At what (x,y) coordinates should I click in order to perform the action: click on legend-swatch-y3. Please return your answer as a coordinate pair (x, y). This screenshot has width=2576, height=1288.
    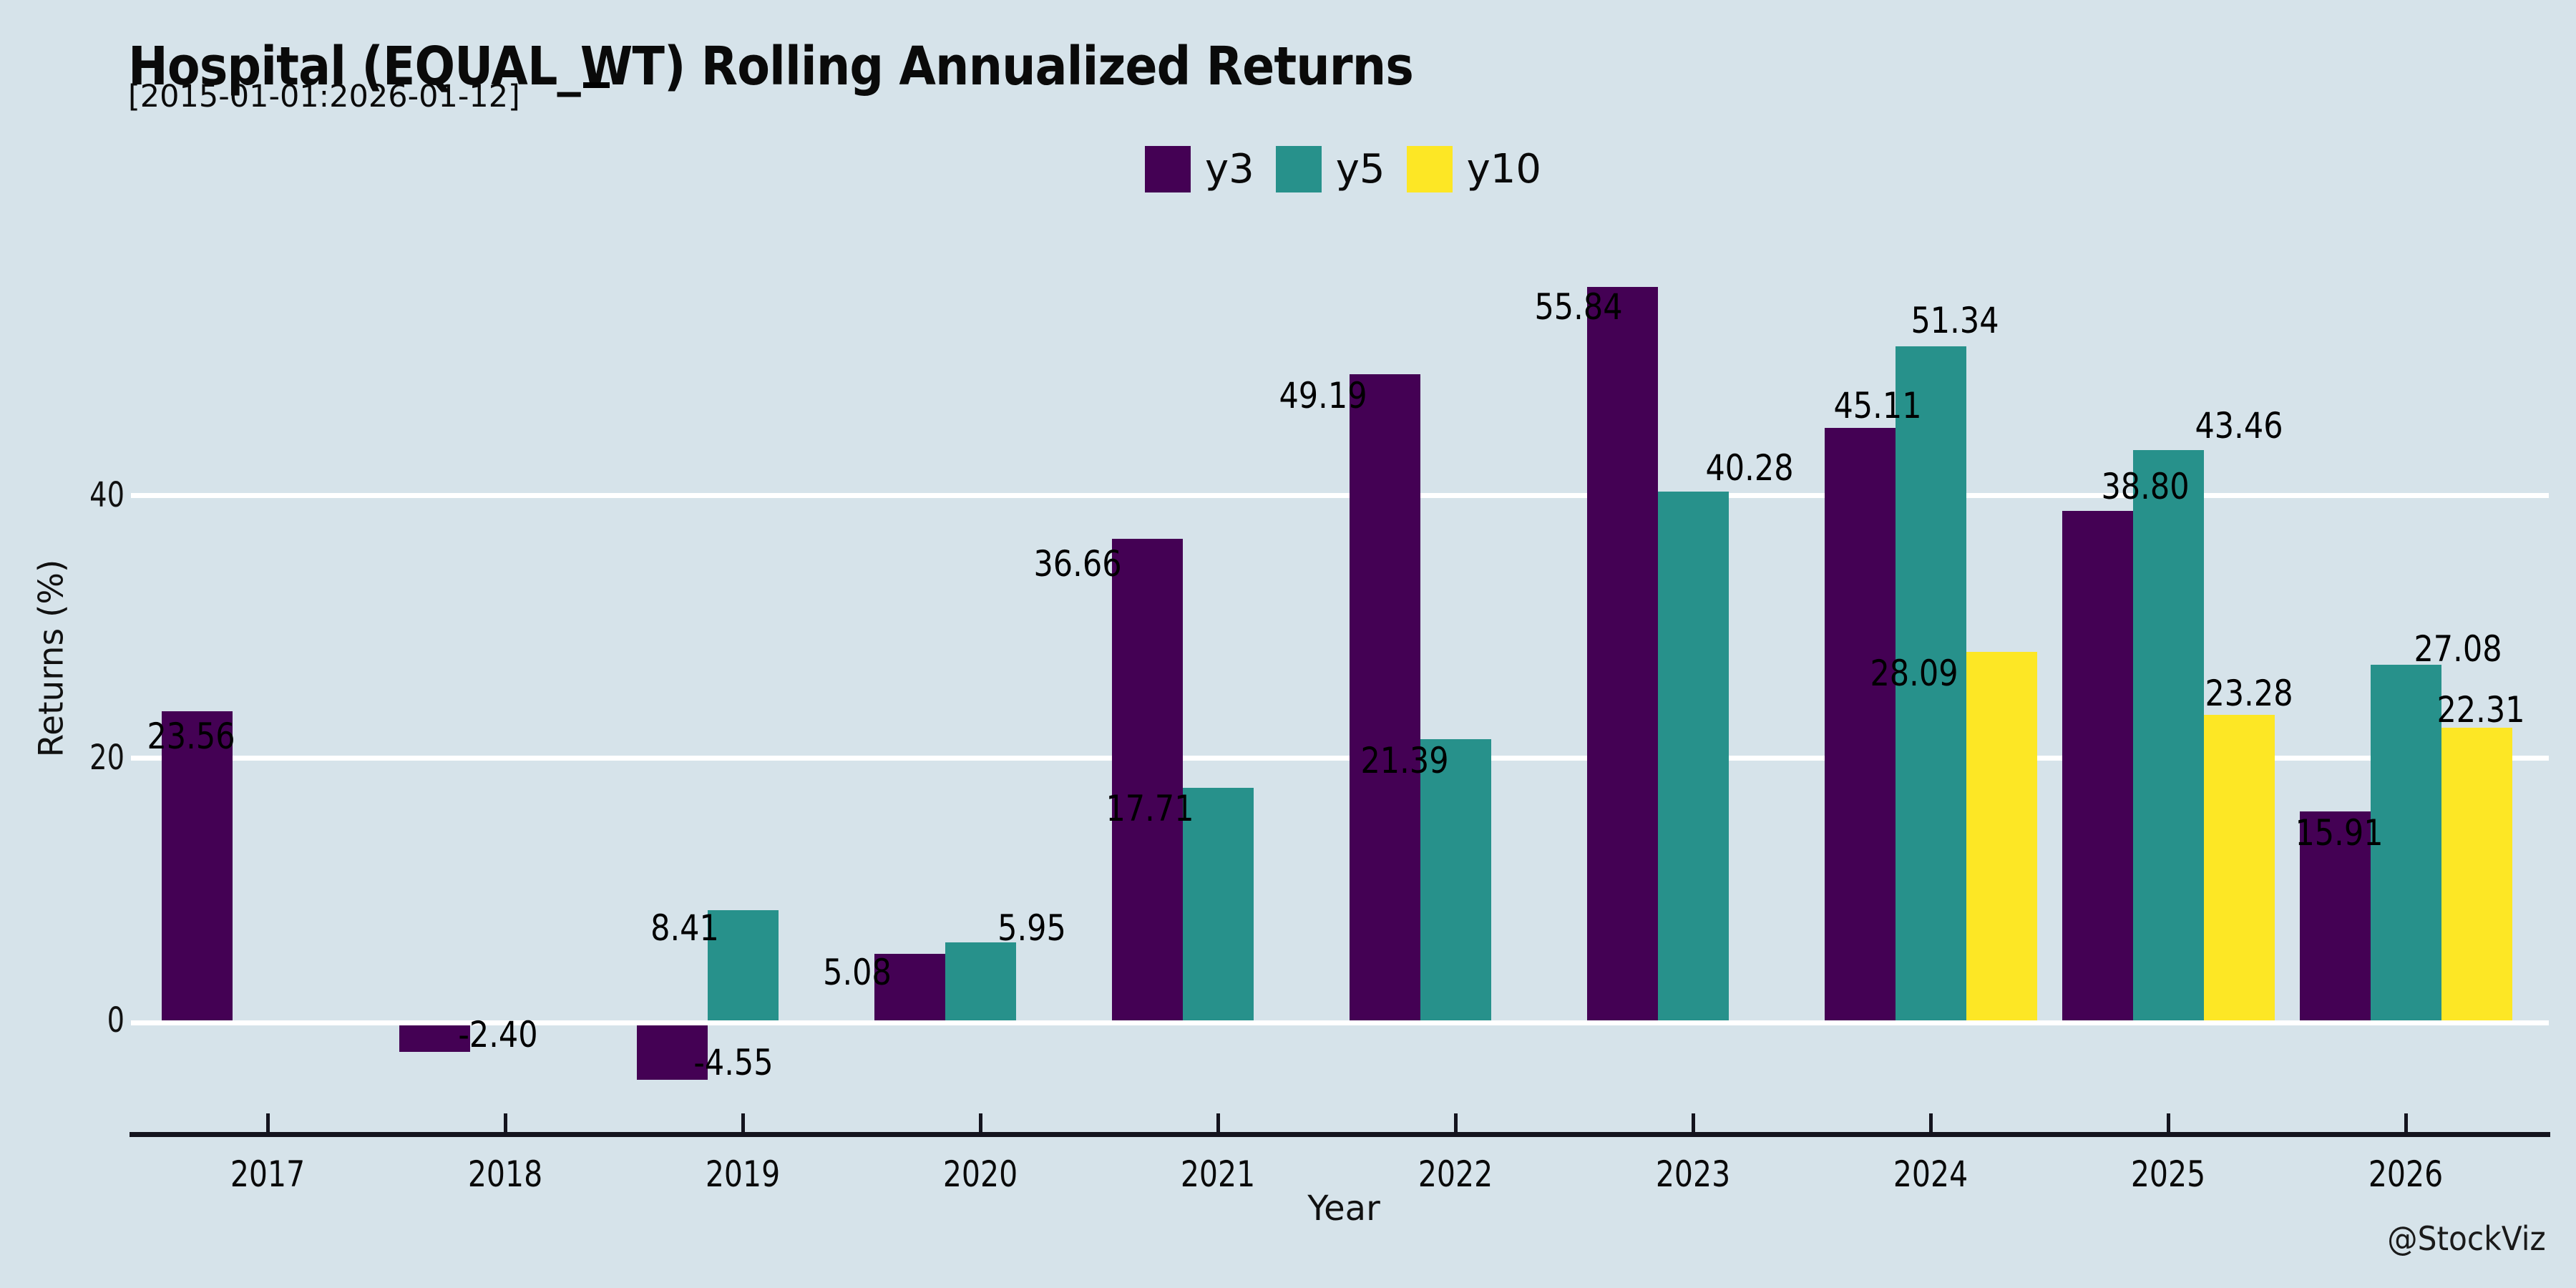
    Looking at the image, I should click on (1168, 169).